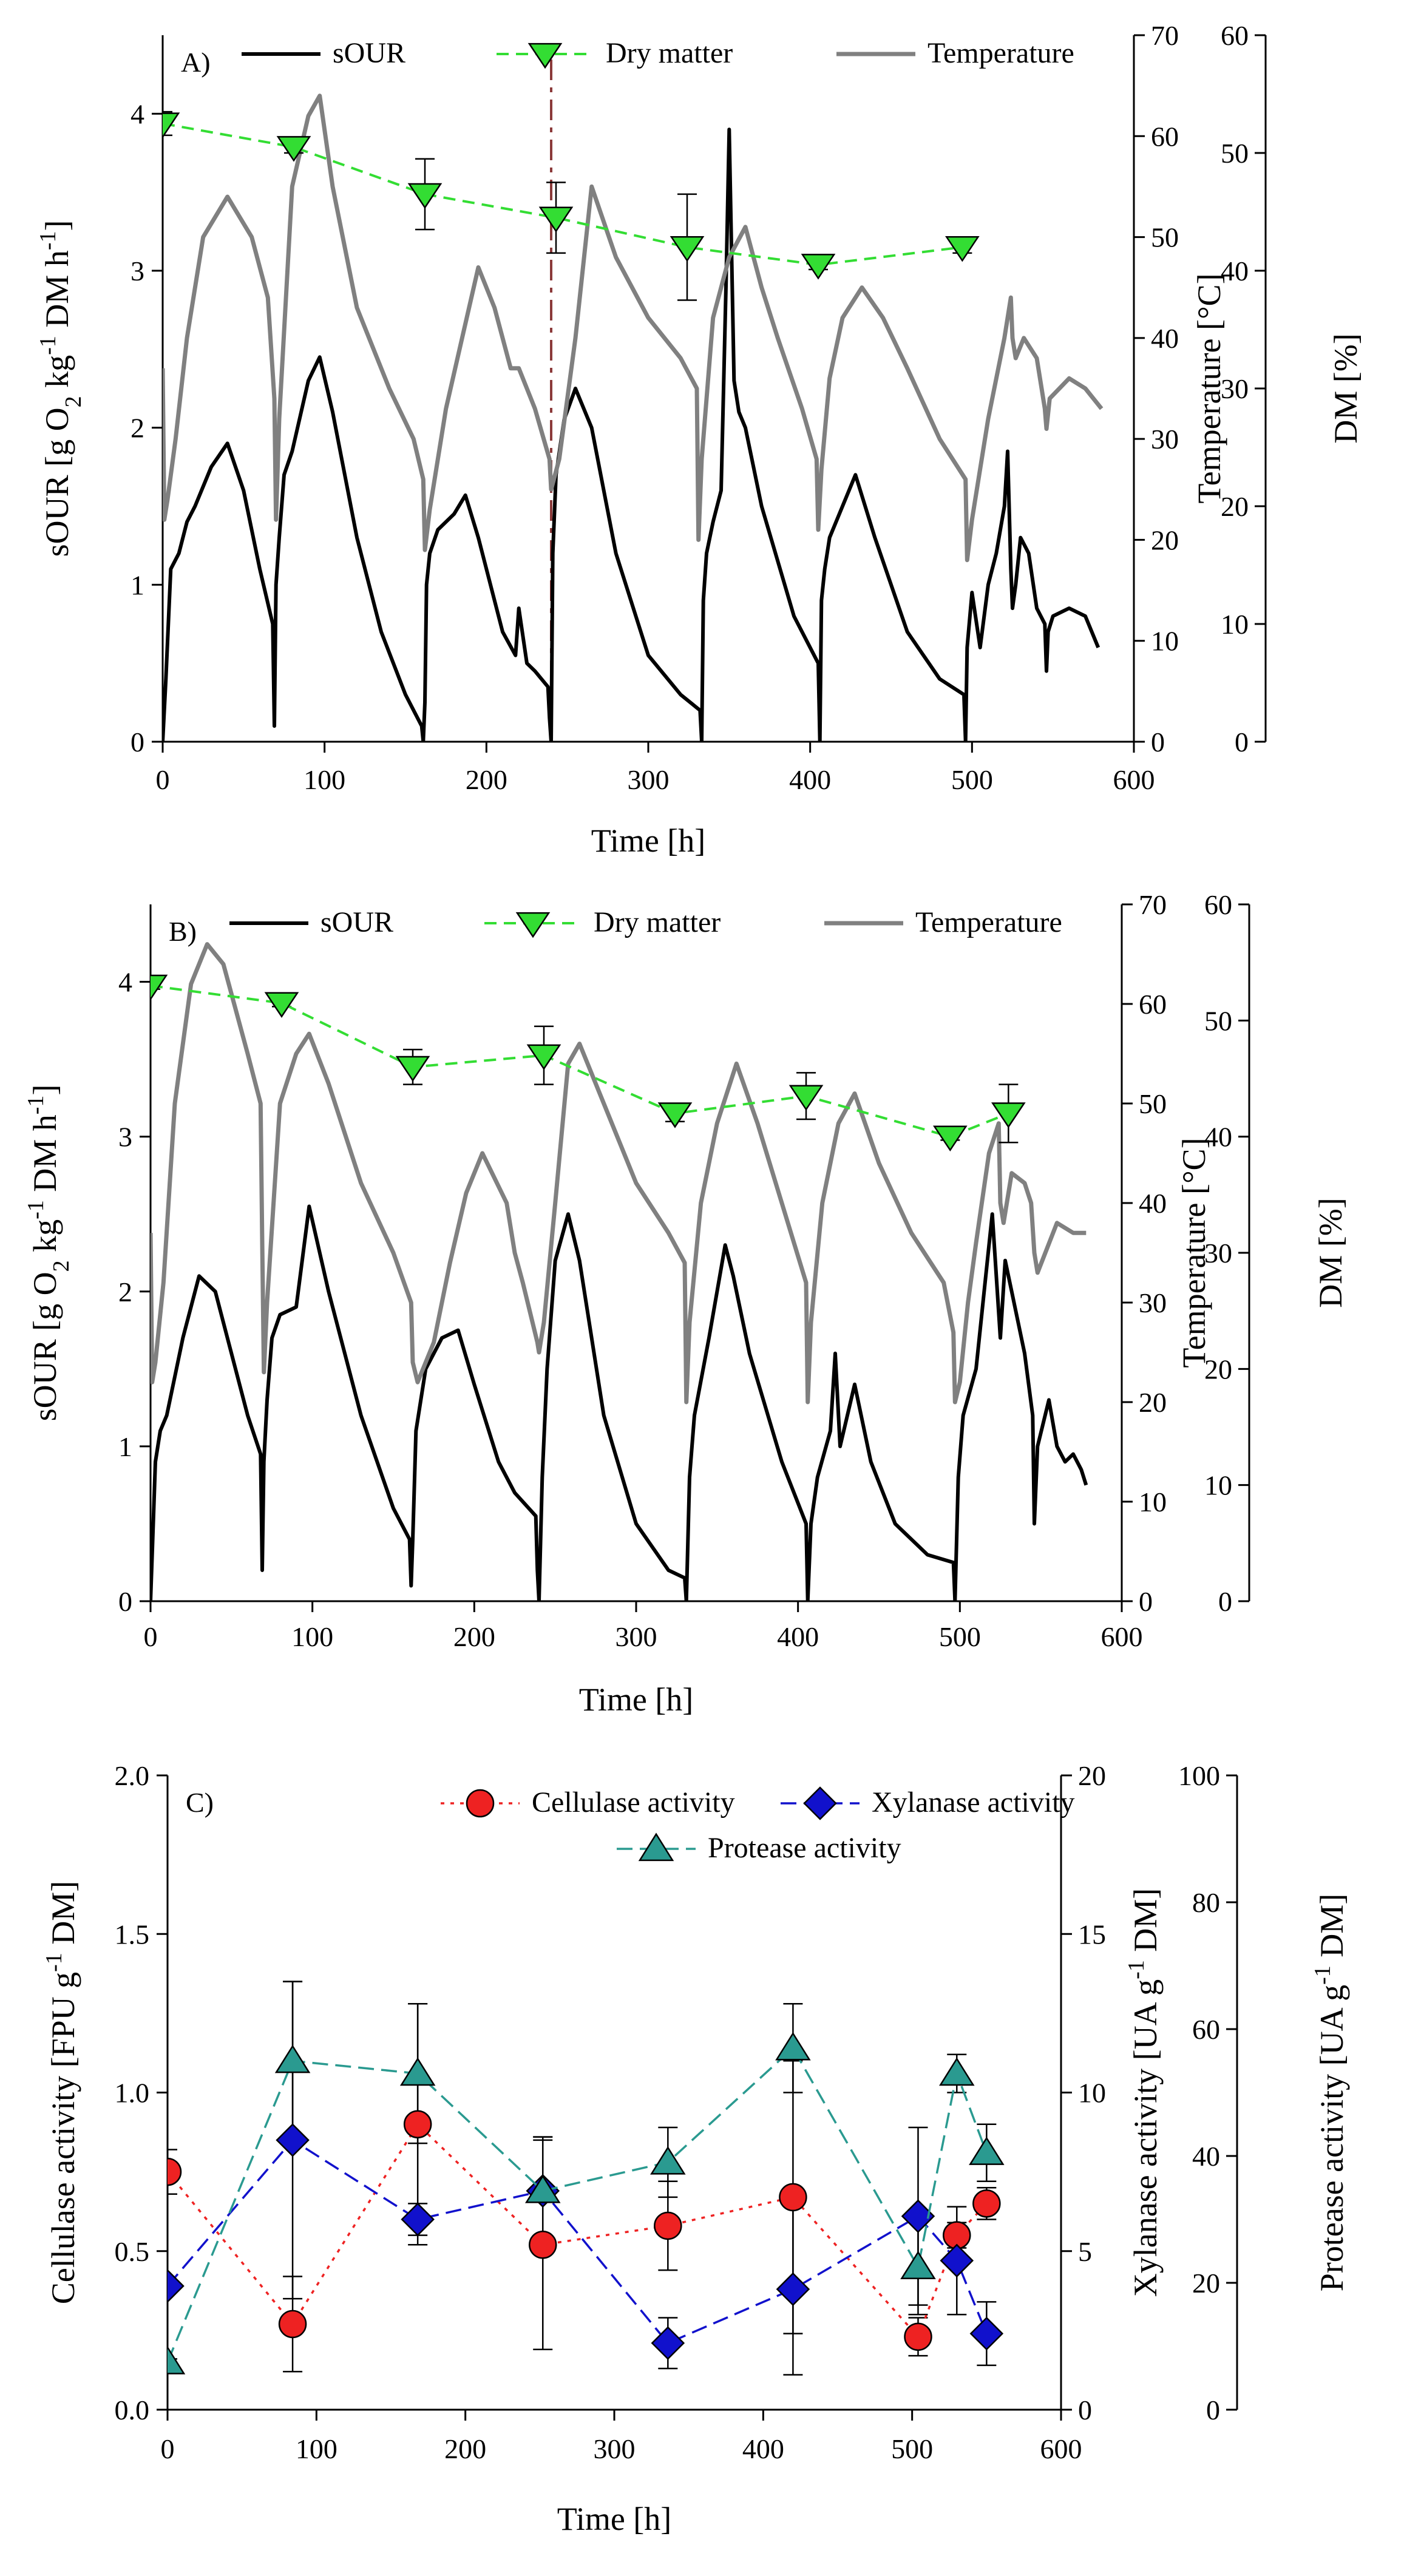 This screenshot has width=1404, height=2576. Describe the element at coordinates (1235, 389) in the screenshot. I see `y-tick-label-right2: 30` at that location.